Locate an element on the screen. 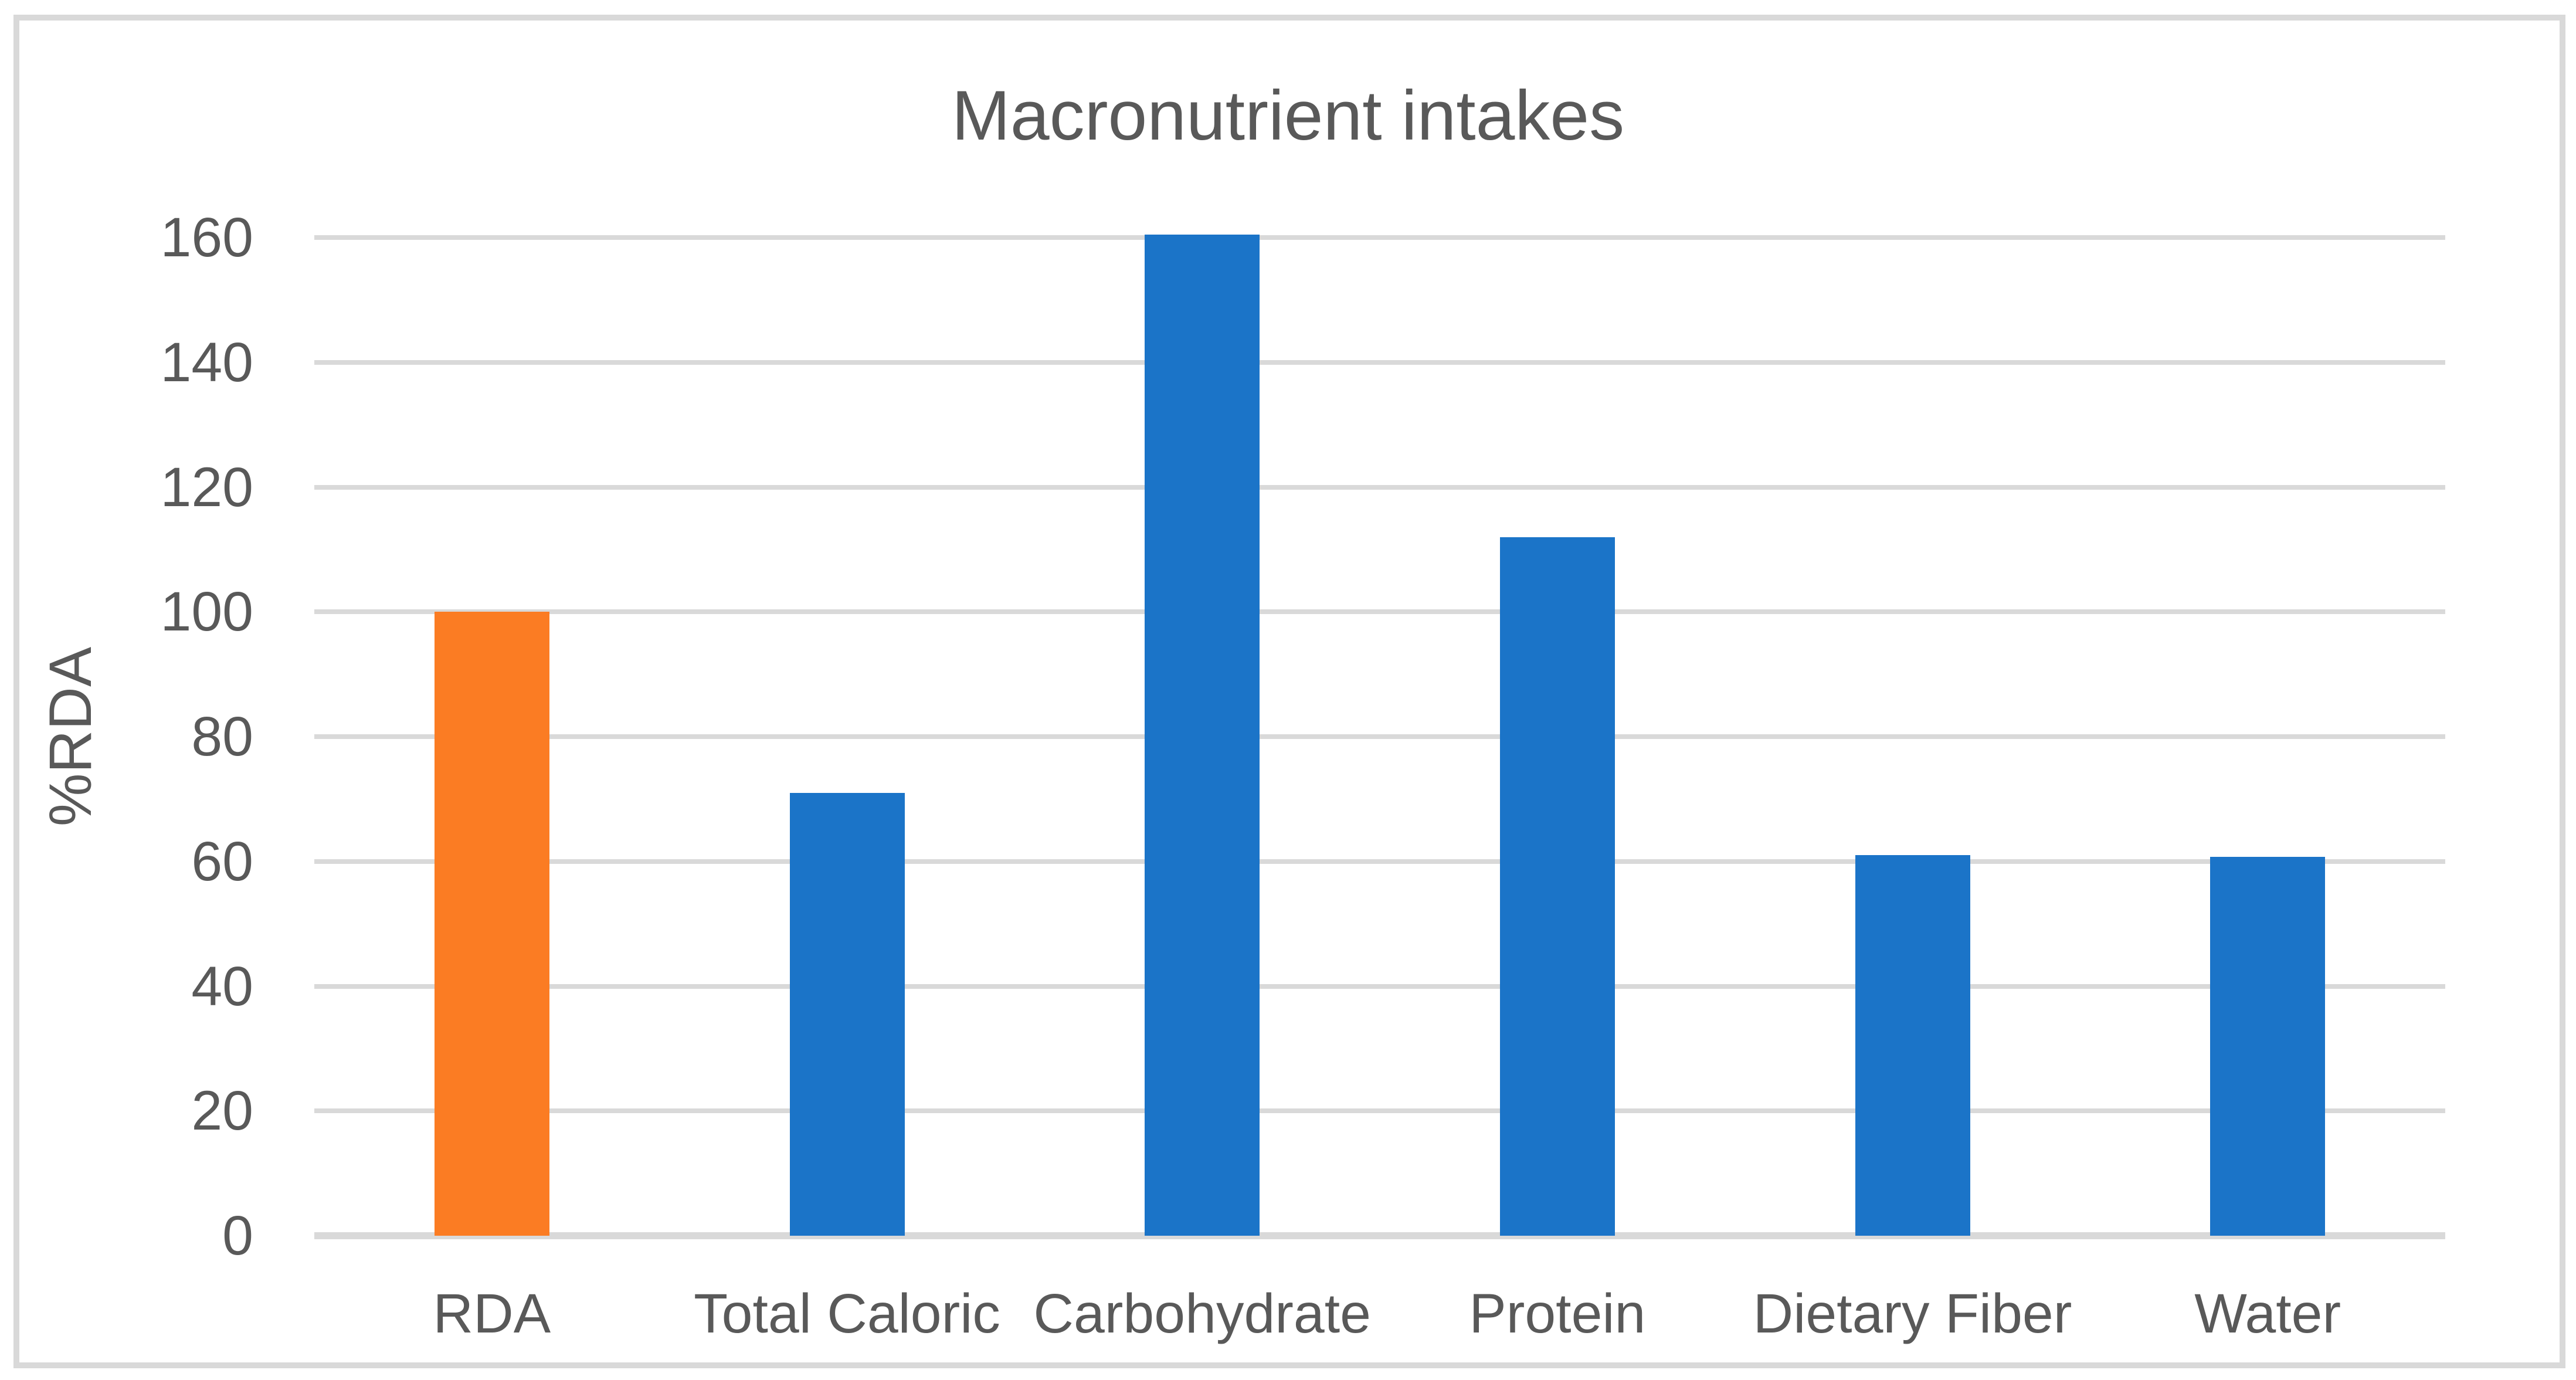 The width and height of the screenshot is (2576, 1380). y-tick-label-140: 140 is located at coordinates (206, 362).